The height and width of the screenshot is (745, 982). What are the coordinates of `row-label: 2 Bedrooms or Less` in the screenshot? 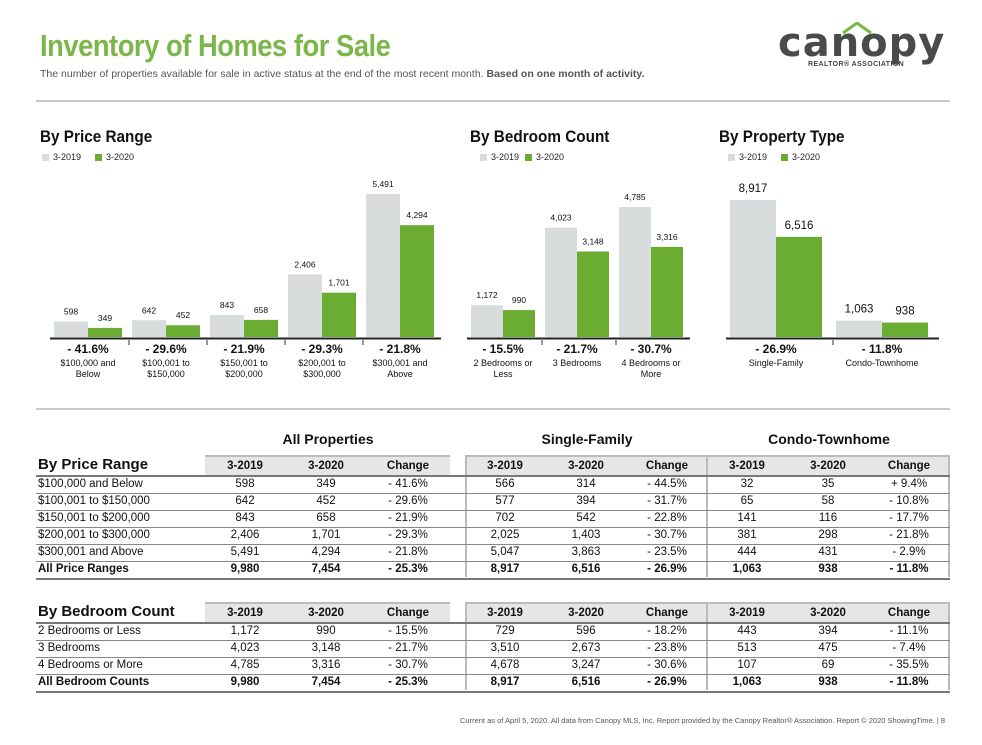 It's located at (89, 631).